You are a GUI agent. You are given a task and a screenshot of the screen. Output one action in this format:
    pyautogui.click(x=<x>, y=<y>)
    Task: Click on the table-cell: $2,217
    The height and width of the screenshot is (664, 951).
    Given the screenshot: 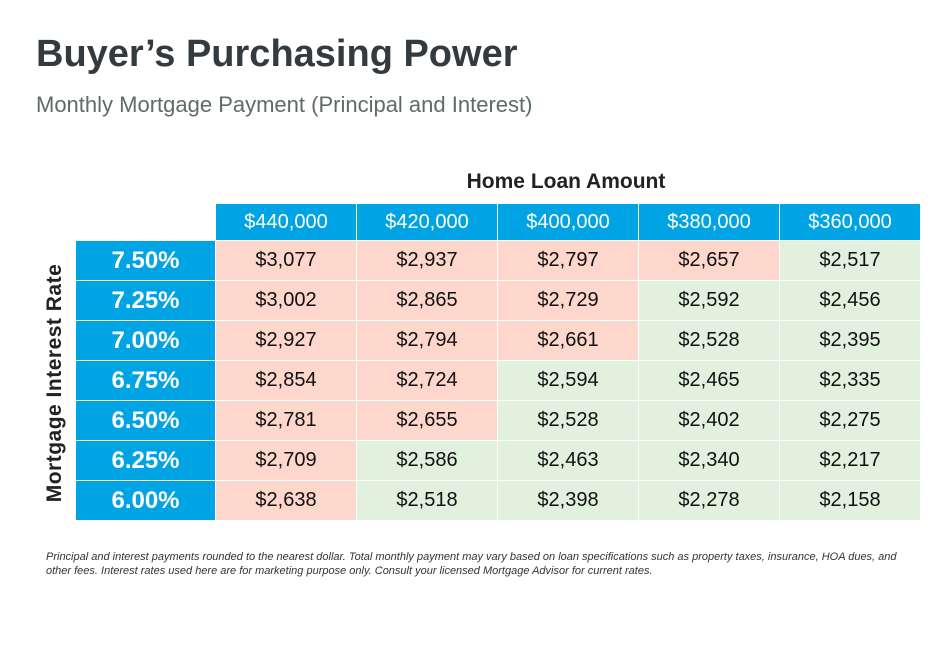 What is the action you would take?
    pyautogui.click(x=850, y=460)
    